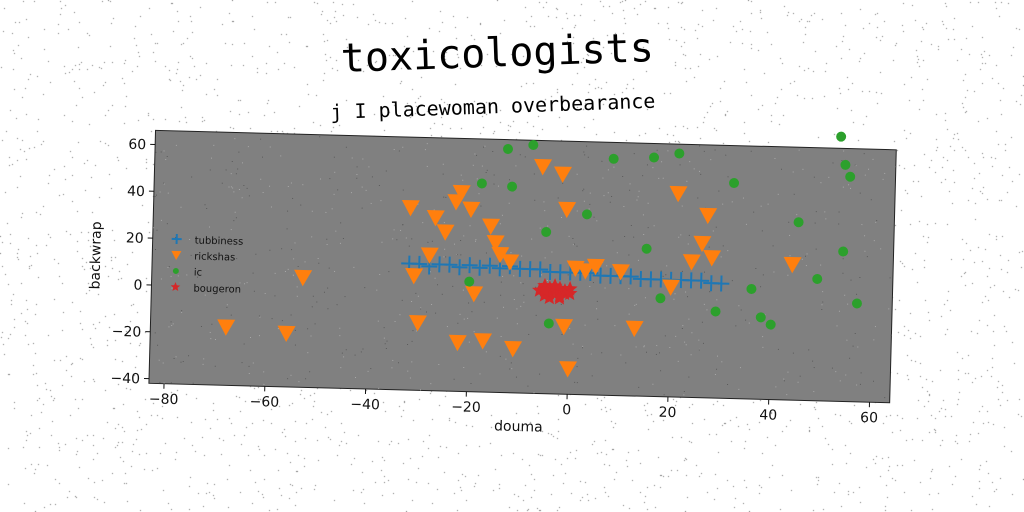 The height and width of the screenshot is (512, 1024). Describe the element at coordinates (466, 407) in the screenshot. I see `x-tick-label: −20` at that location.